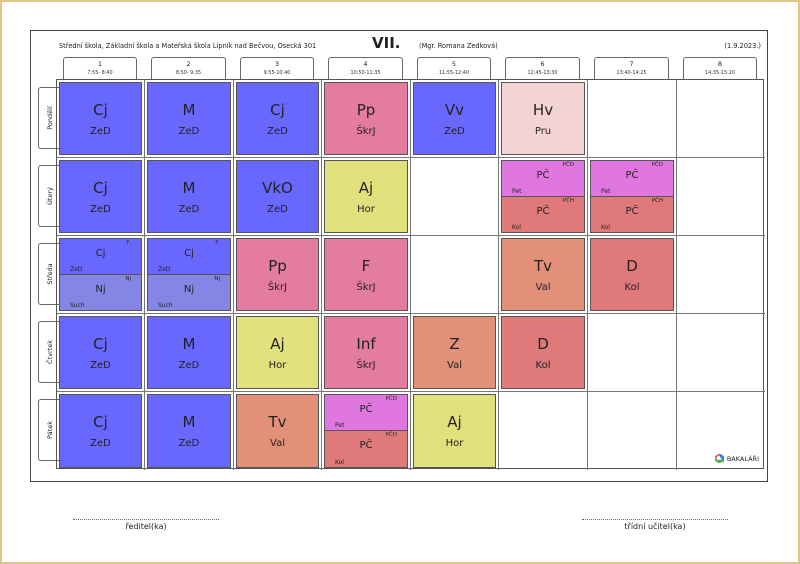  I want to click on grid-cell: 7. Cj ZeD Nj Nj Such, so click(101, 275).